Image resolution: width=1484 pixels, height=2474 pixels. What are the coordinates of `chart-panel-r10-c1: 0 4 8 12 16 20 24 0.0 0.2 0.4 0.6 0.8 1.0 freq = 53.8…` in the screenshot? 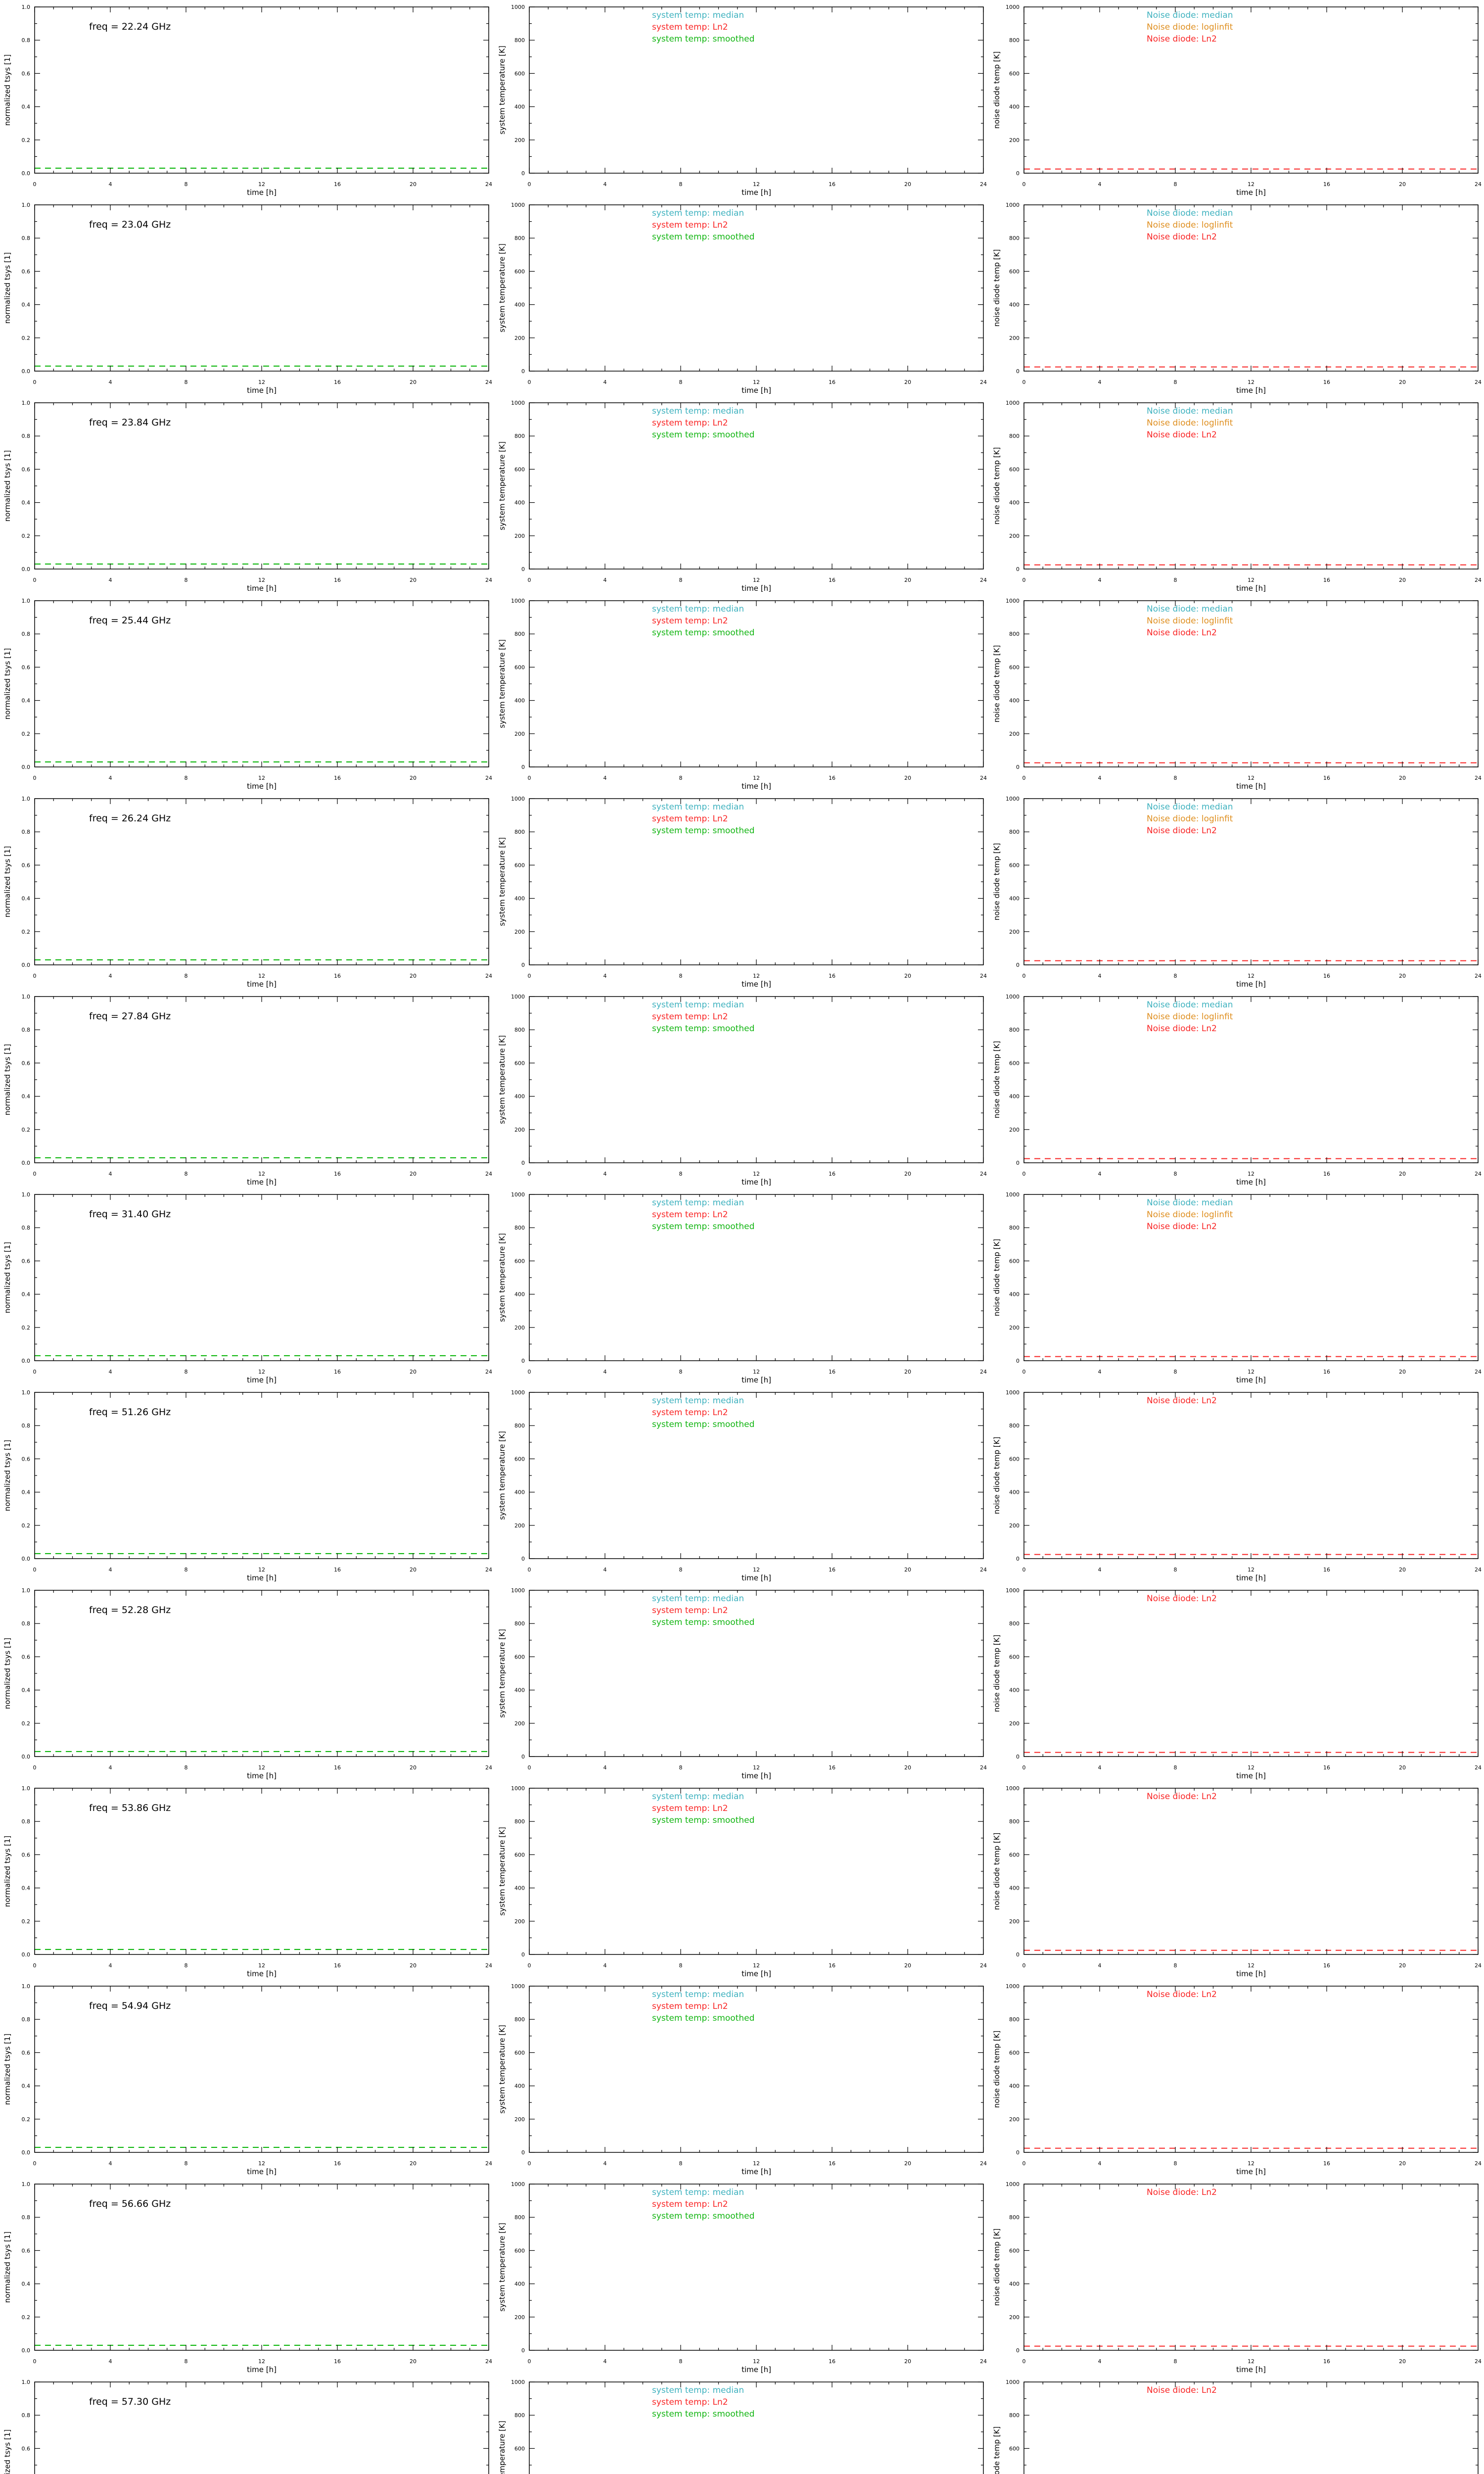 It's located at (247, 1882).